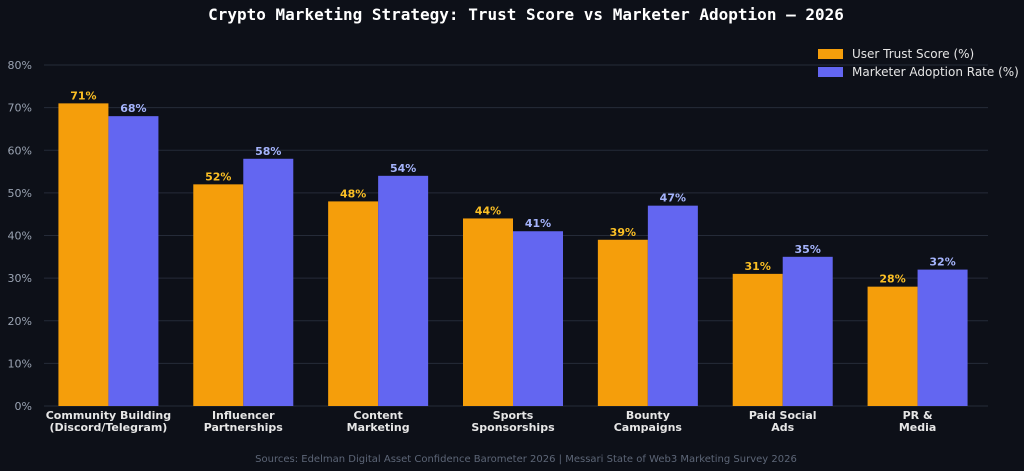 This screenshot has width=1024, height=471. I want to click on x-tick-label: Bounty, so click(648, 415).